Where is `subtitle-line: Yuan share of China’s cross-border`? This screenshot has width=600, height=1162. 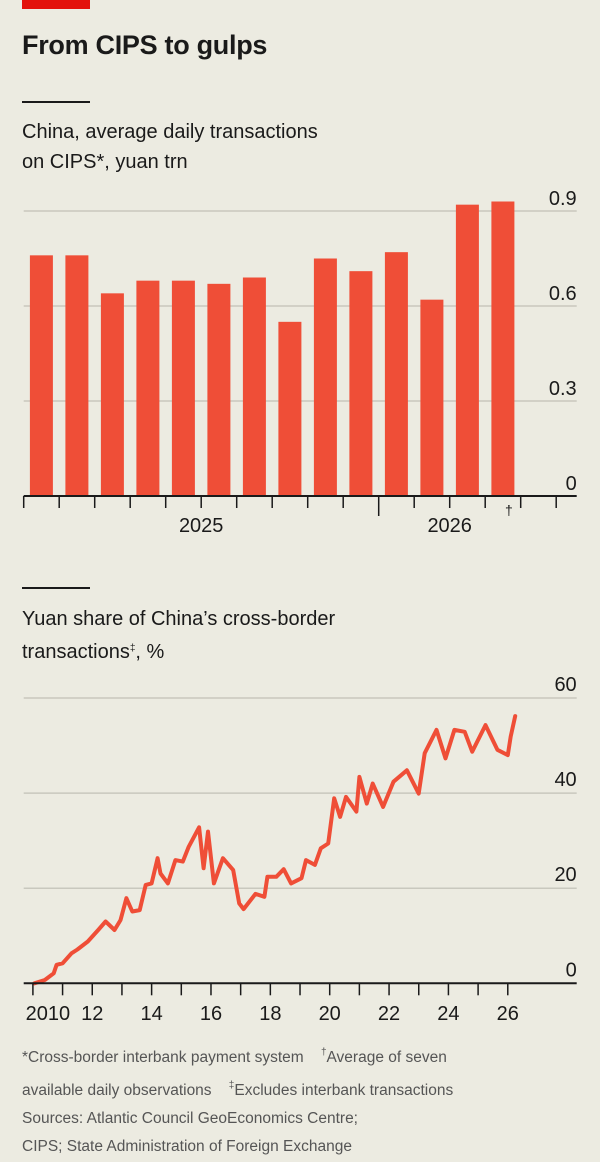
subtitle-line: Yuan share of China’s cross-border is located at coordinates (179, 619).